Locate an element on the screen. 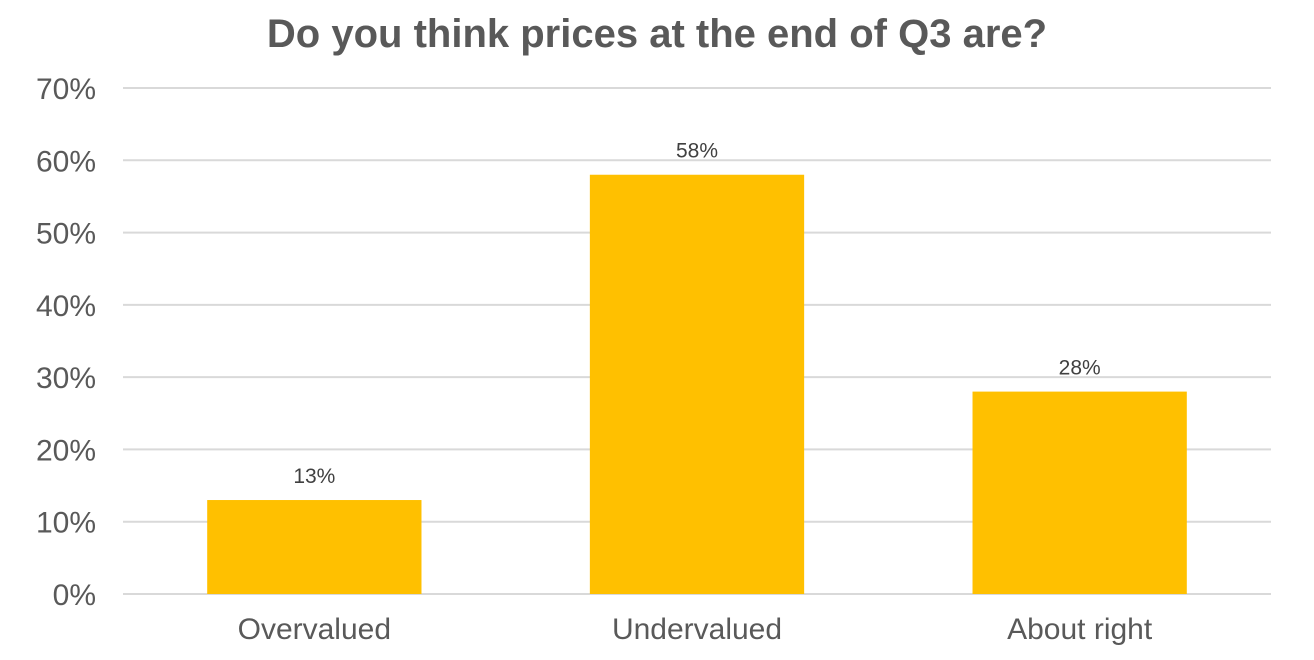 The height and width of the screenshot is (660, 1314). bar-about-right is located at coordinates (1079, 492).